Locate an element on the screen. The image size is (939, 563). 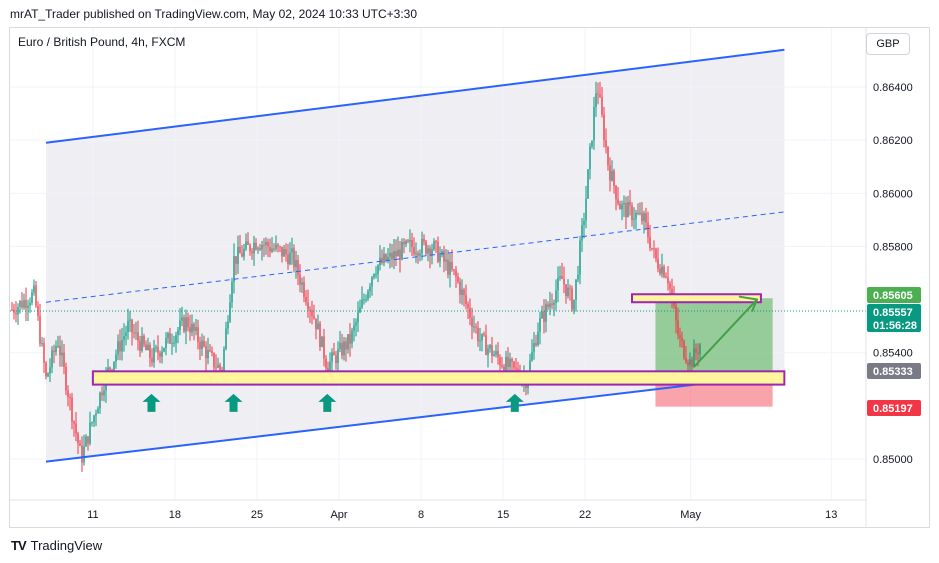
target-price-label is located at coordinates (894, 295).